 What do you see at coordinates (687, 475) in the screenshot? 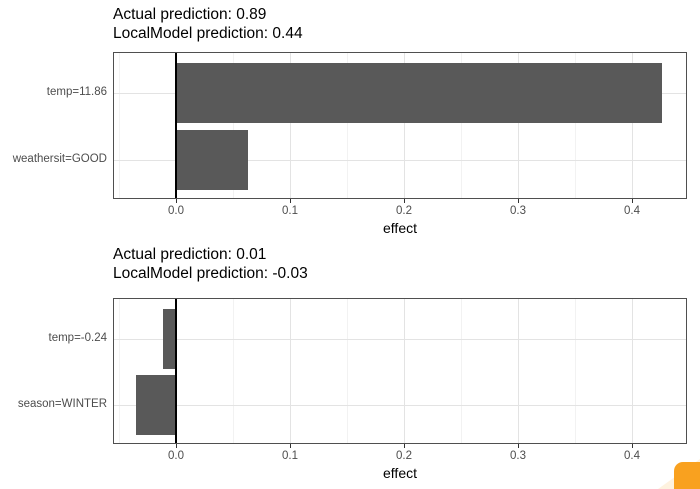
I see `orange-corner-shape` at bounding box center [687, 475].